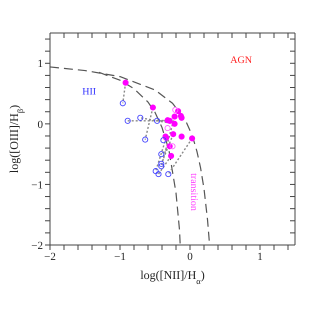 The image size is (322, 322). I want to click on y-tick-label: −2, so click(37, 246).